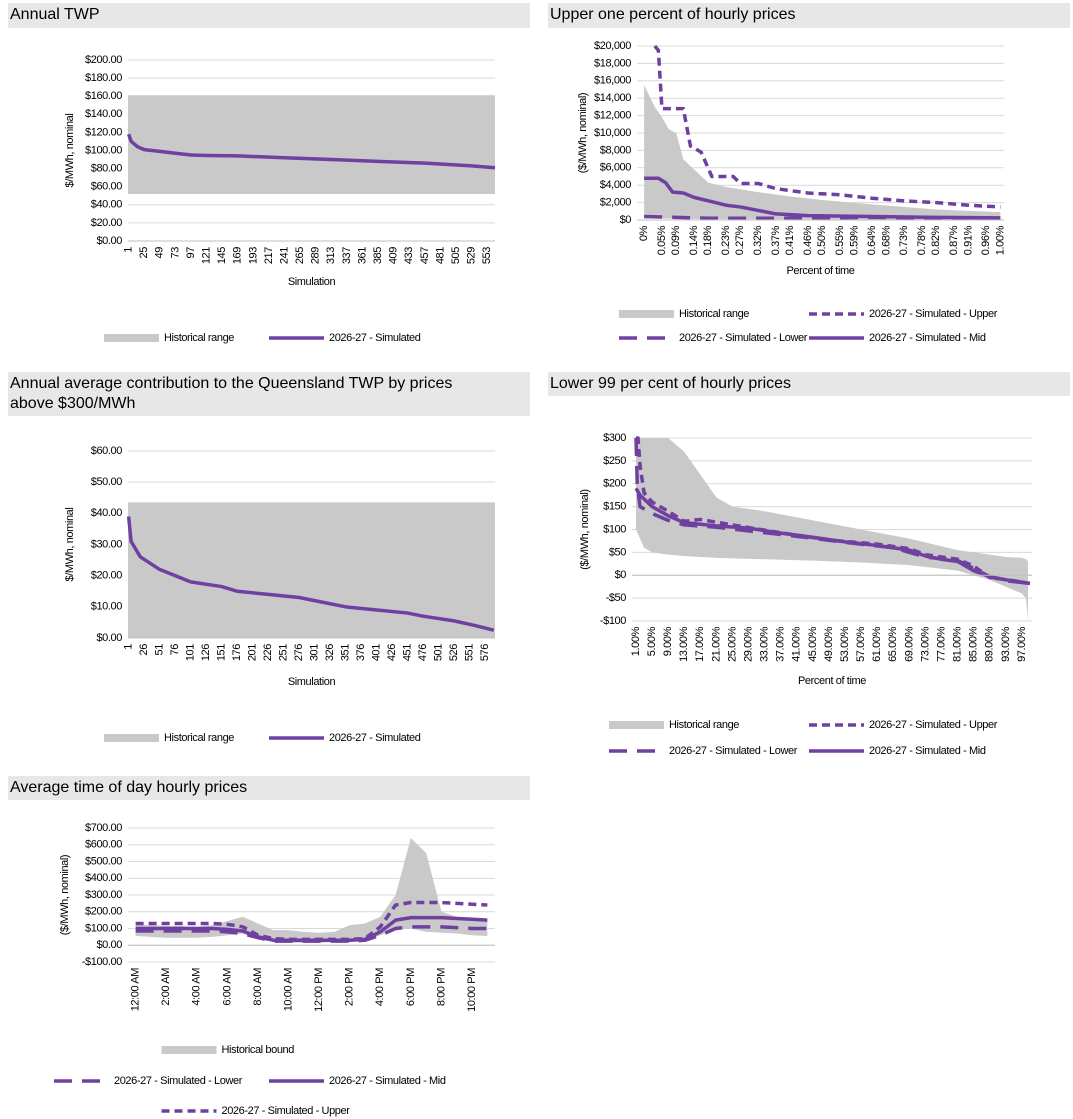  I want to click on x-tick-label: 0.68%, so click(886, 240).